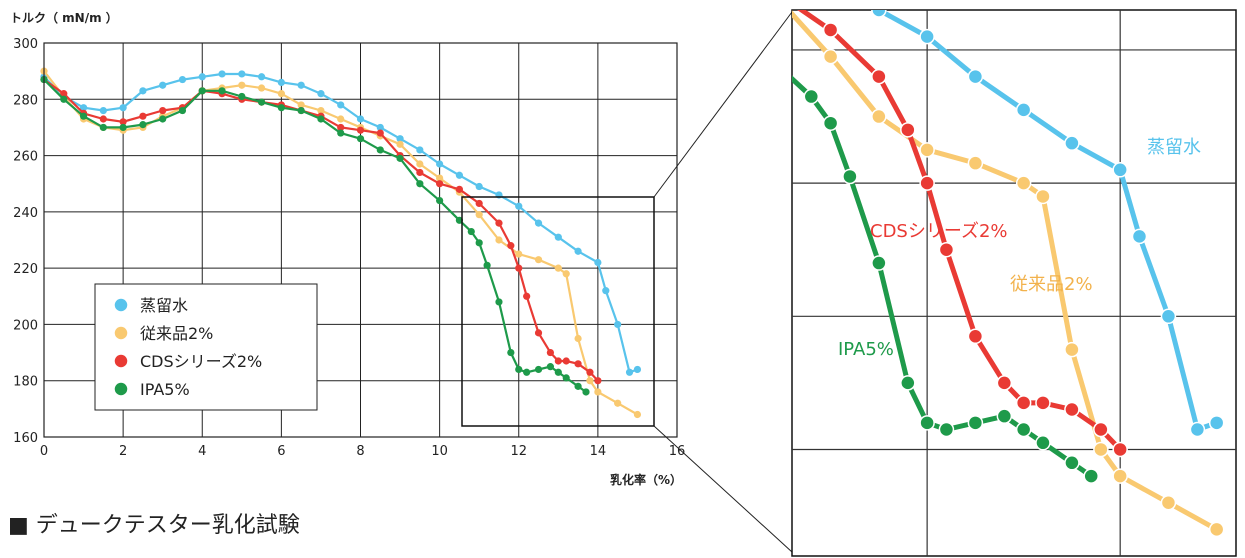  What do you see at coordinates (154, 525) in the screenshot?
I see `figure-caption: ■ デュークテスター乳化試験` at bounding box center [154, 525].